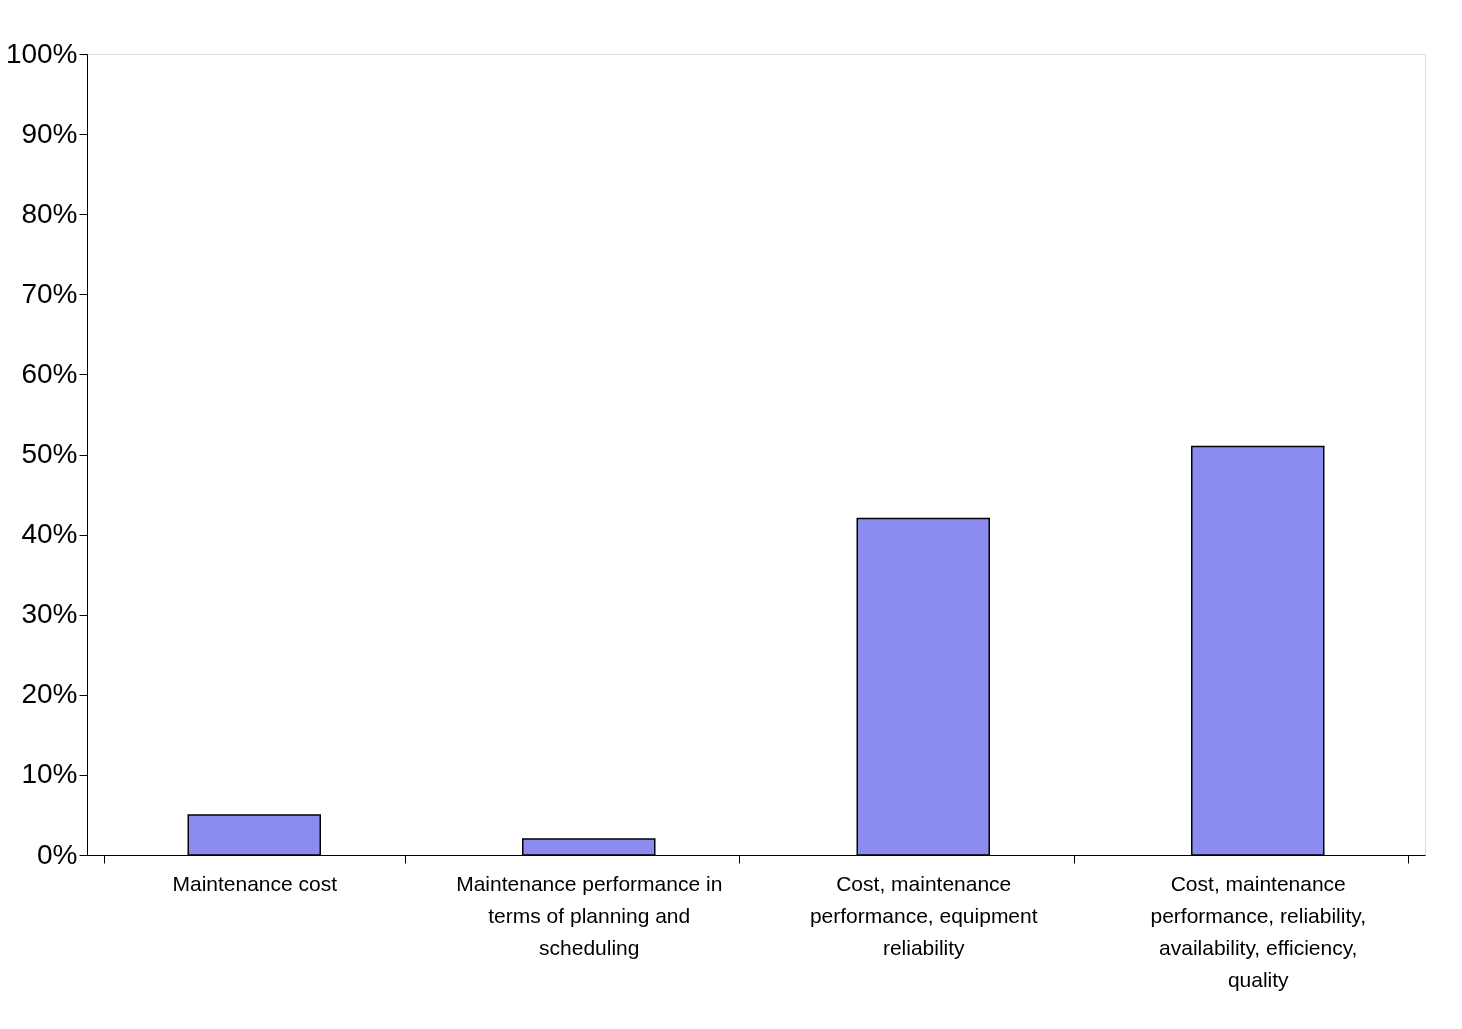 The height and width of the screenshot is (1029, 1462). What do you see at coordinates (49, 133) in the screenshot?
I see `y-tick-label: 90%` at bounding box center [49, 133].